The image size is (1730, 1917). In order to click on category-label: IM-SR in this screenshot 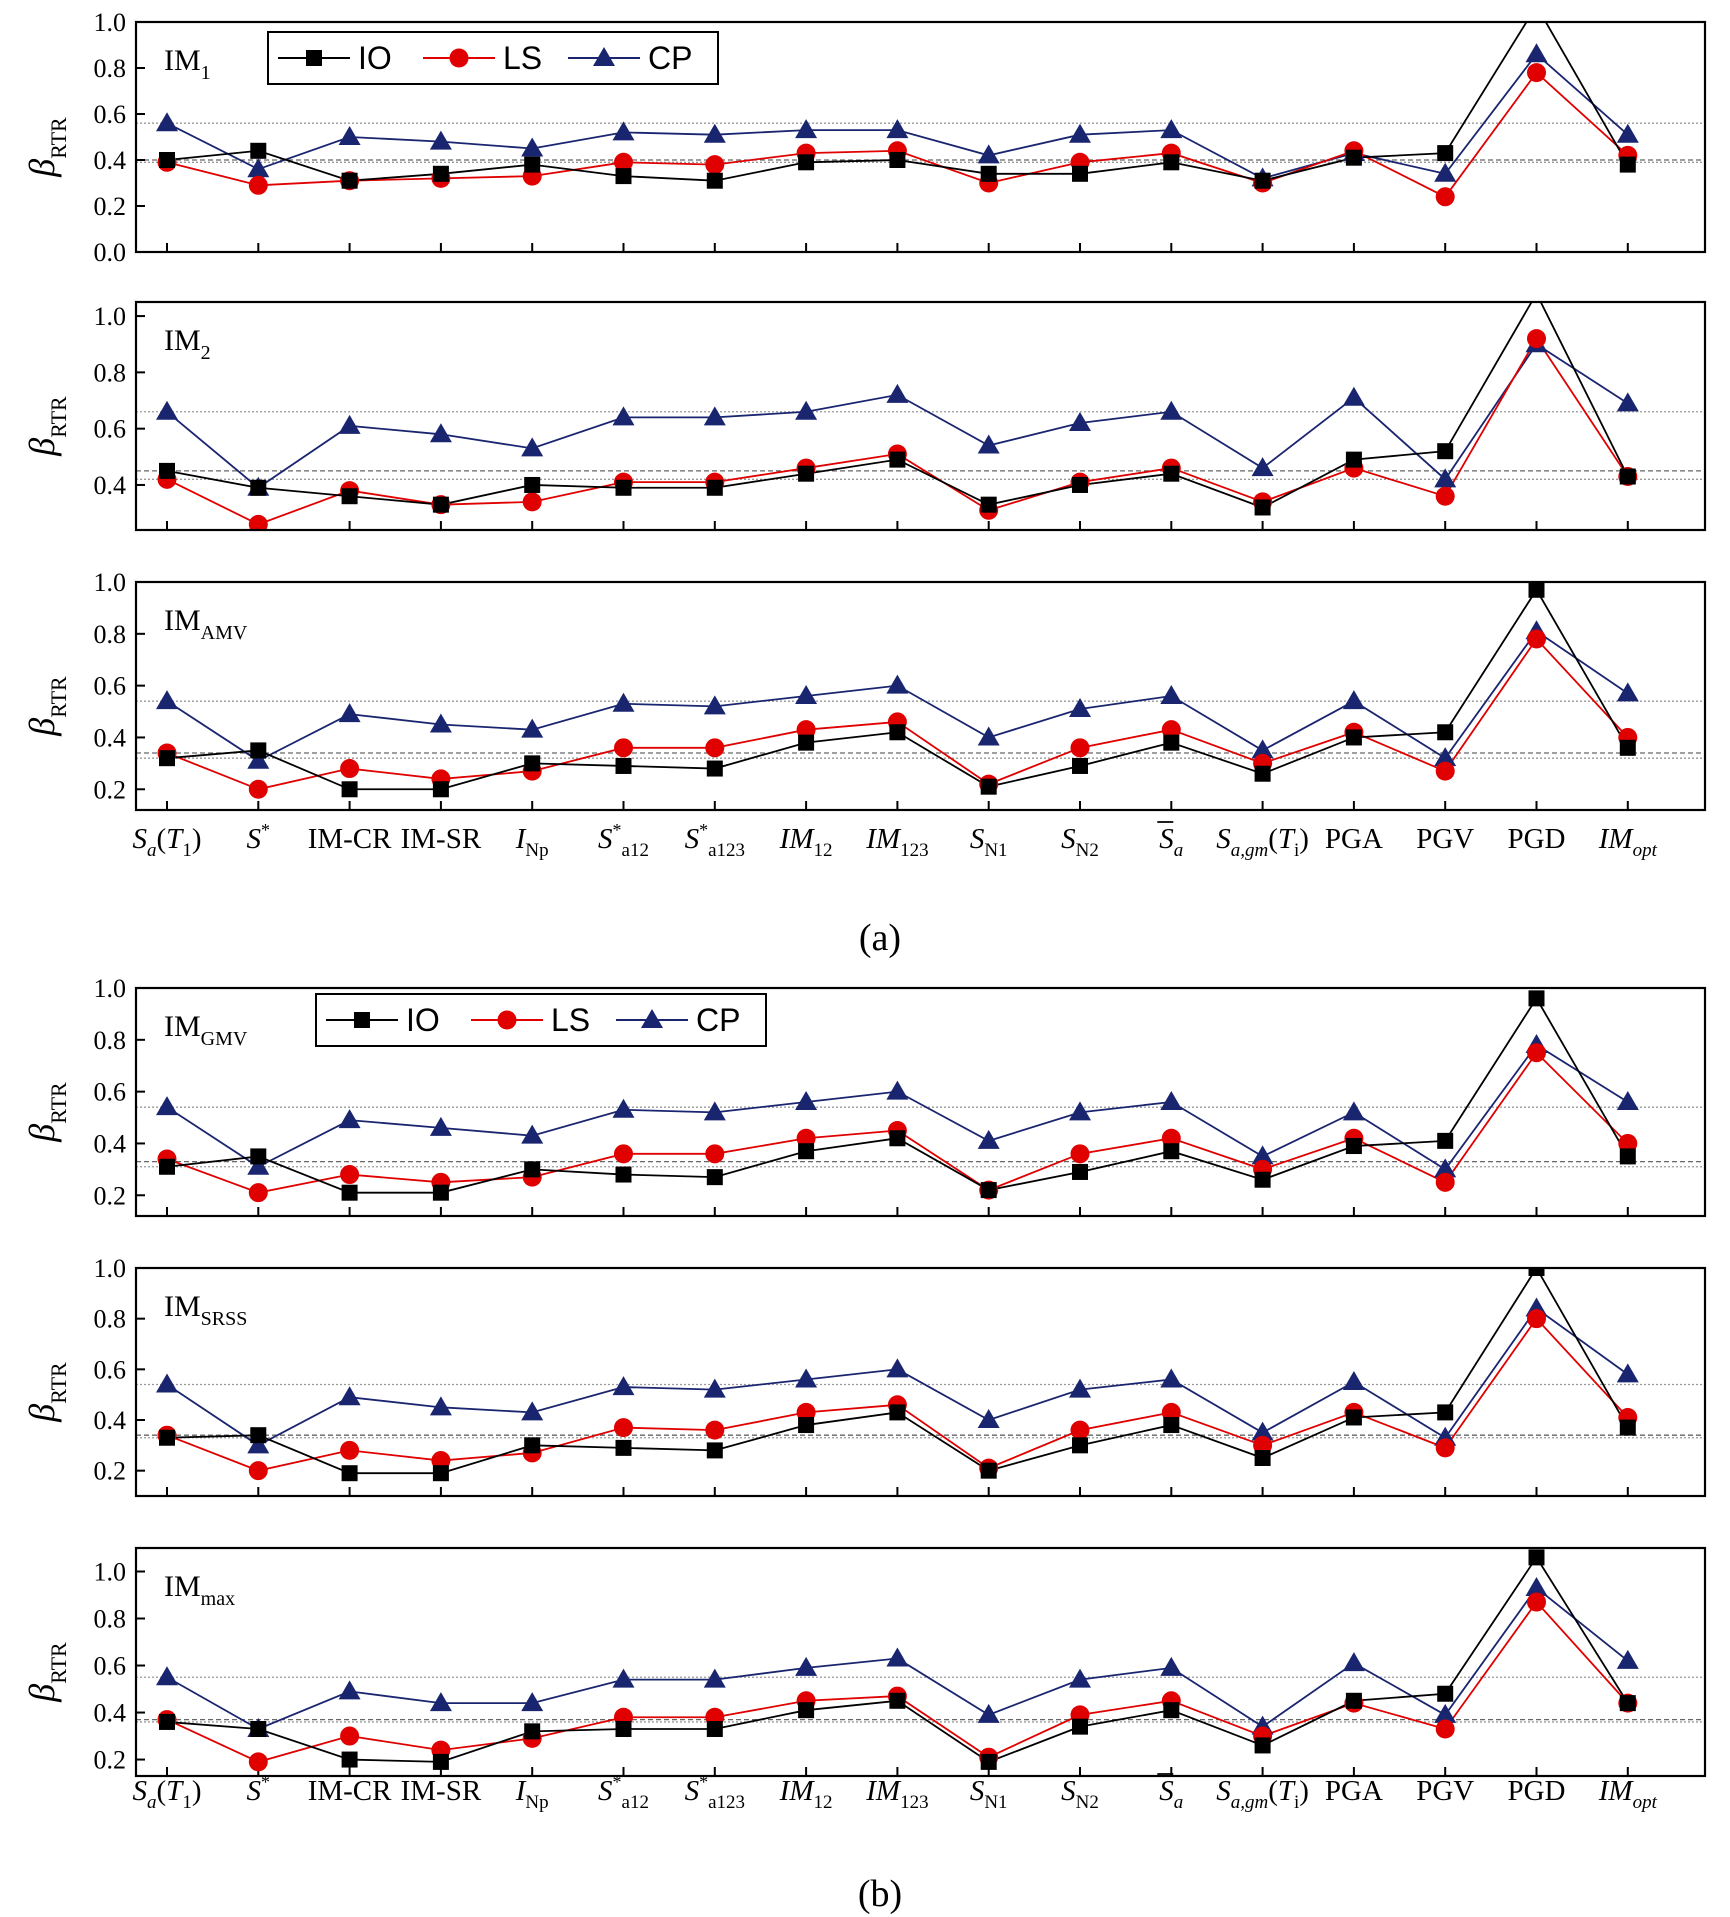, I will do `click(441, 839)`.